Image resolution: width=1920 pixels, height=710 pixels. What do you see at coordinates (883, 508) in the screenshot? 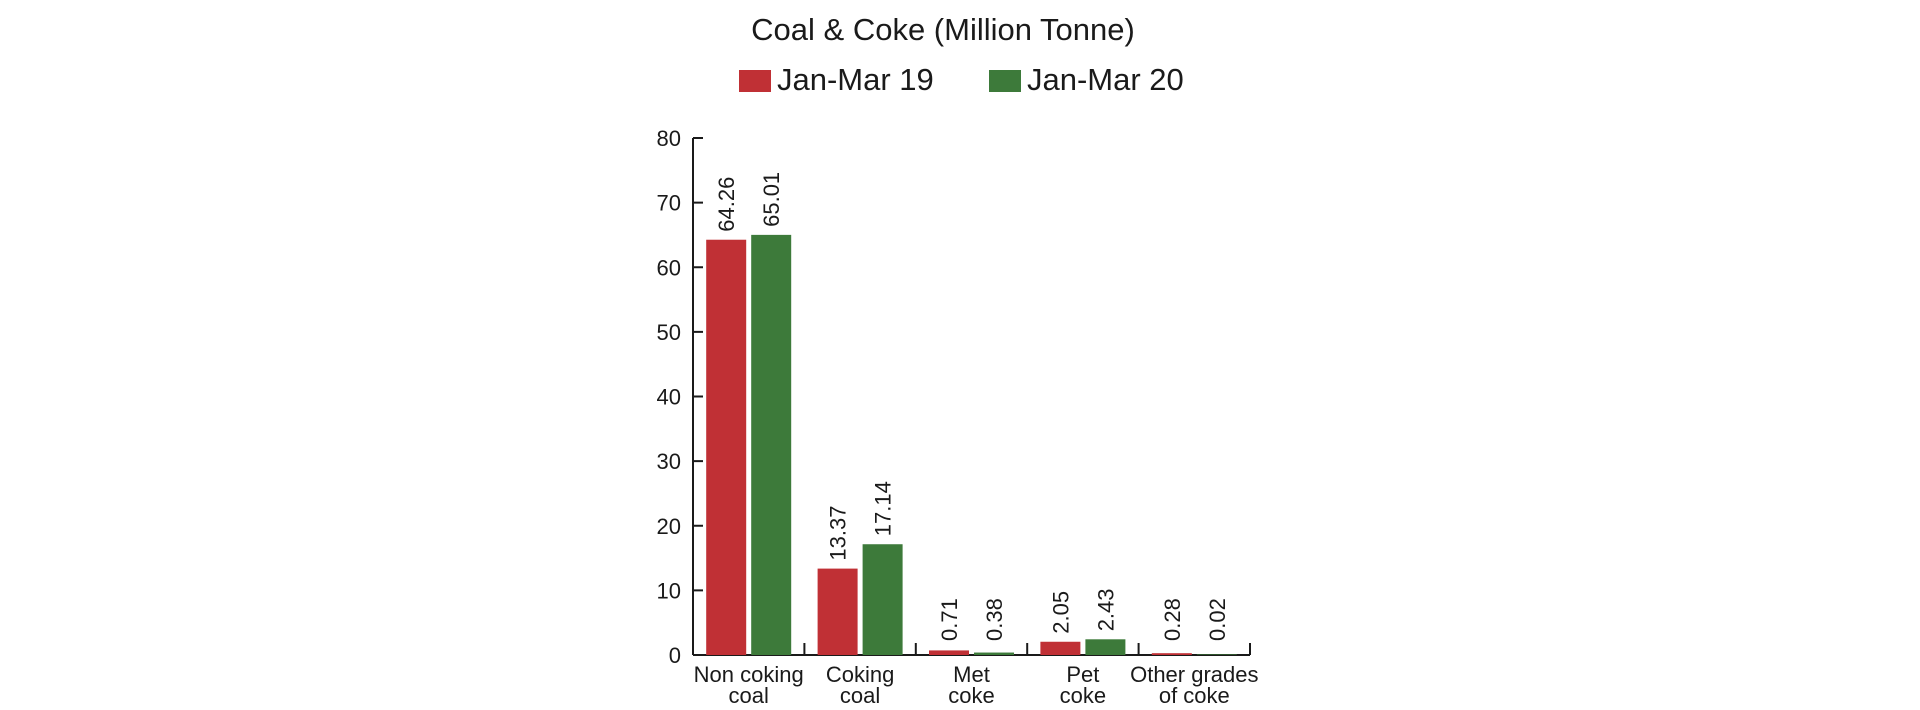
I see `data-label: 17.14` at bounding box center [883, 508].